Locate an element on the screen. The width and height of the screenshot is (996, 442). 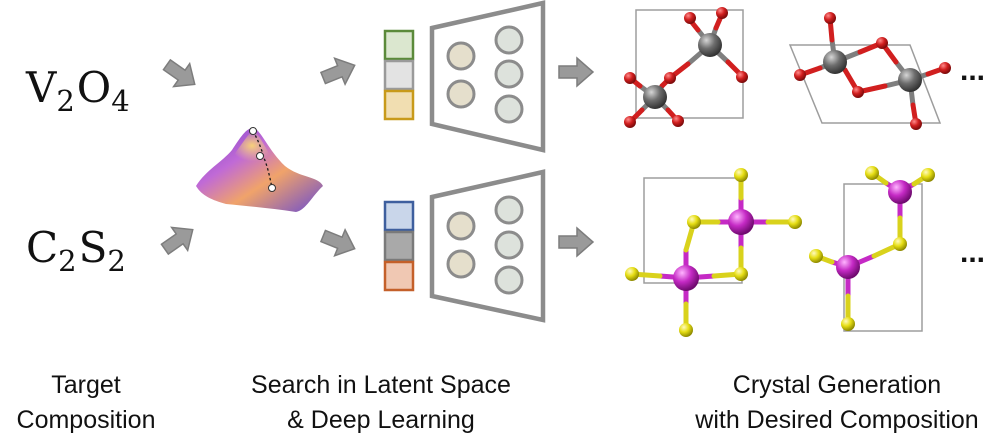
latent-vector-bottom is located at coordinates (399, 246).